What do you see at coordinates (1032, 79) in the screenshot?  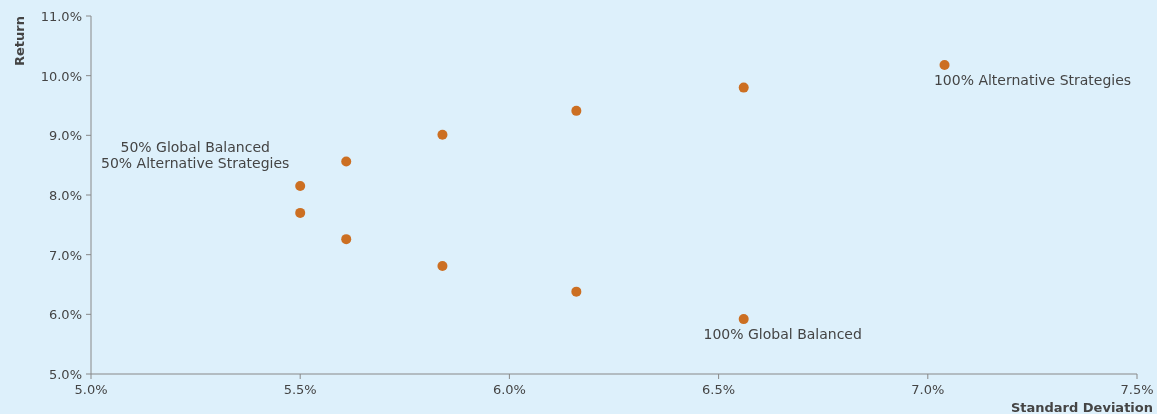 I see `annotation: 100% Alternative Strategies` at bounding box center [1032, 79].